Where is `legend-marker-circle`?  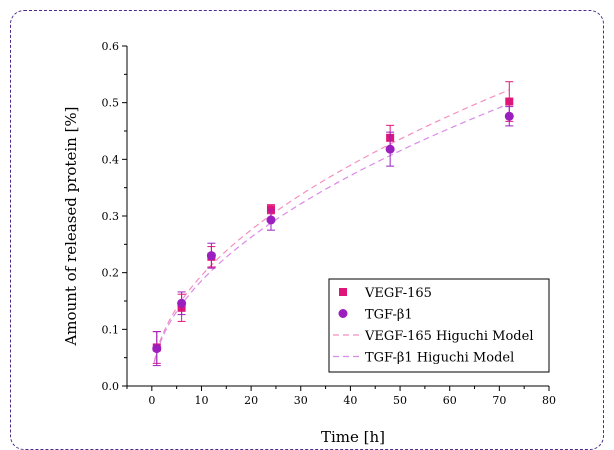 legend-marker-circle is located at coordinates (343, 313).